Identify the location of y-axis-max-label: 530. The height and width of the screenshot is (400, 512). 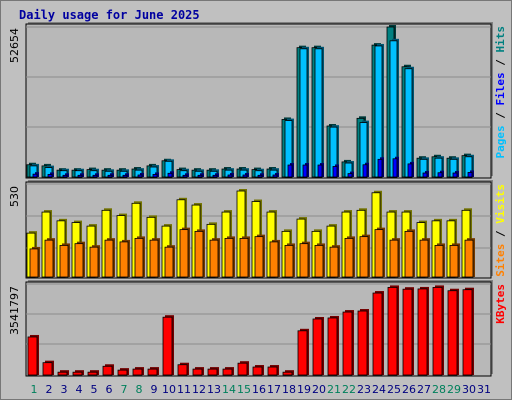
(14, 196).